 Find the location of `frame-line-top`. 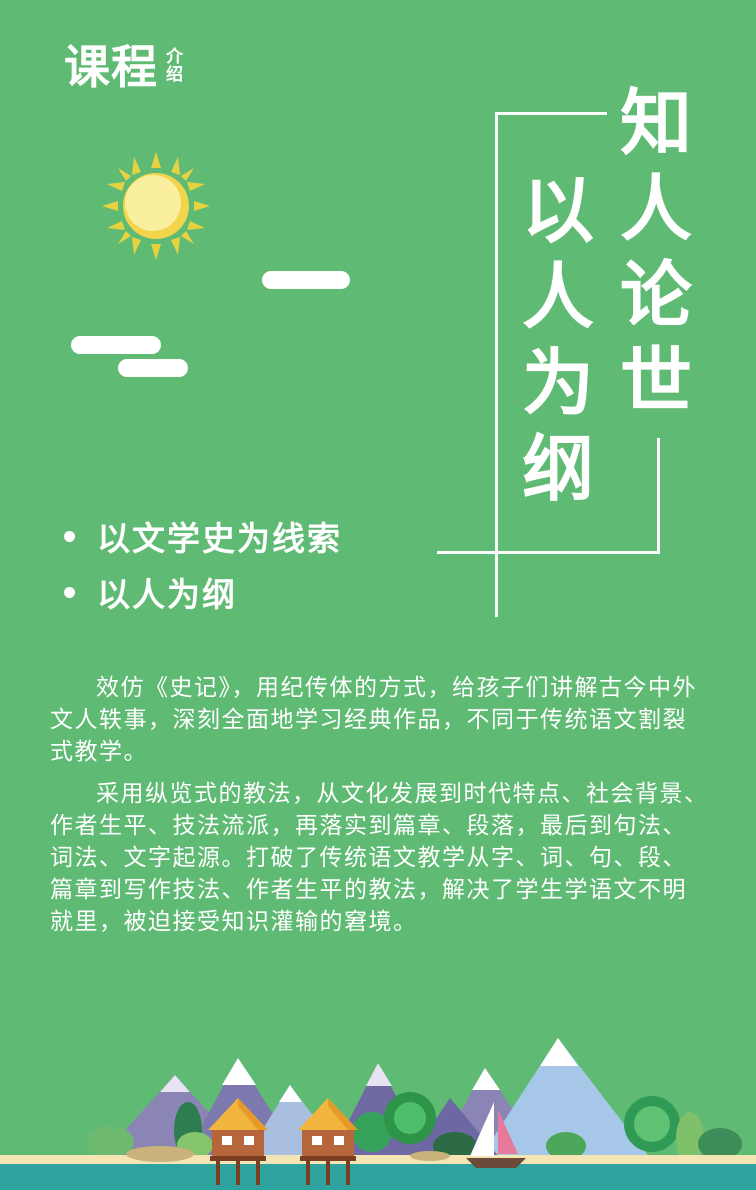

frame-line-top is located at coordinates (551, 113).